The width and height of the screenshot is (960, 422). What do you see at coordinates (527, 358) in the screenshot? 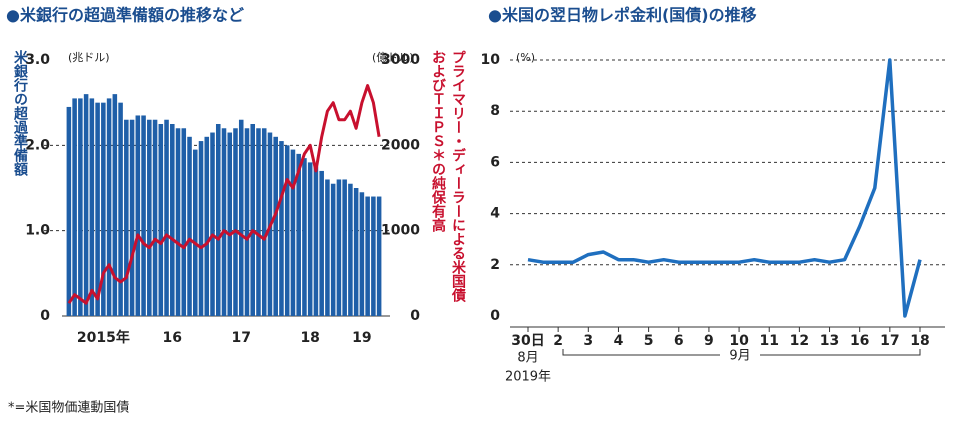
I see `annotation: 8月` at bounding box center [527, 358].